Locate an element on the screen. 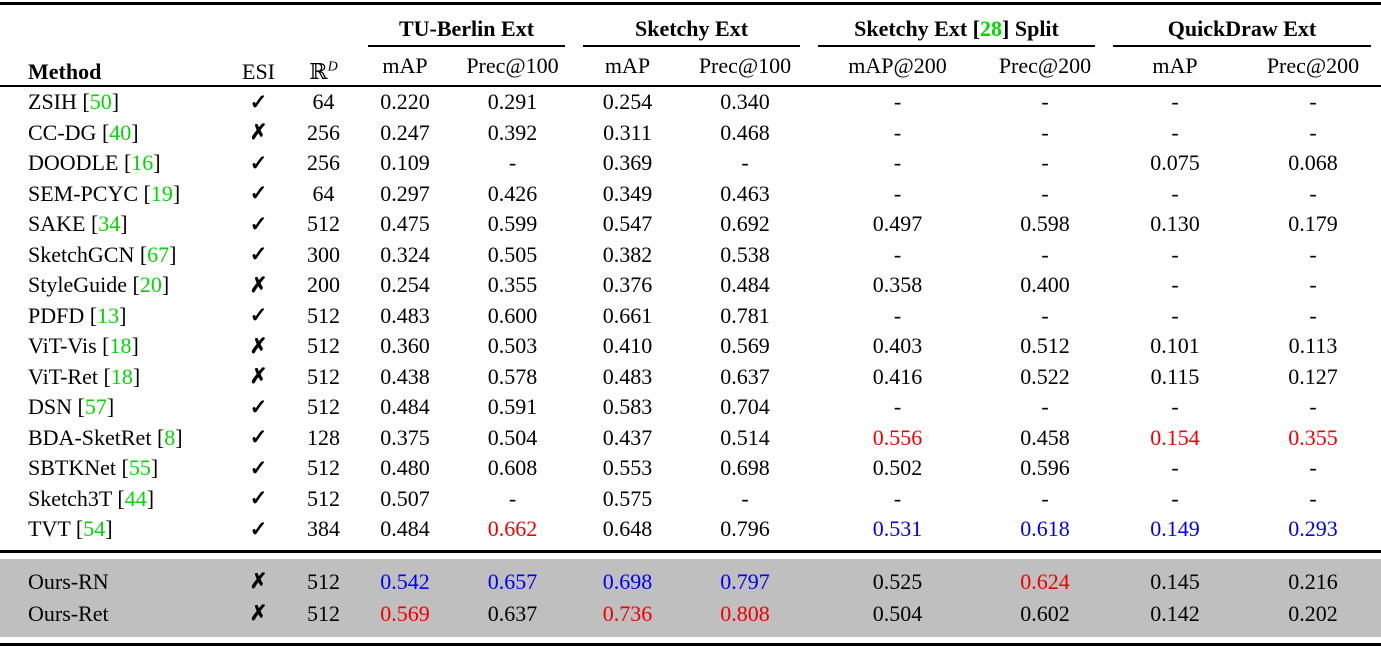 The width and height of the screenshot is (1381, 659). group-title-text: Sketchy Ext [ is located at coordinates (917, 28).